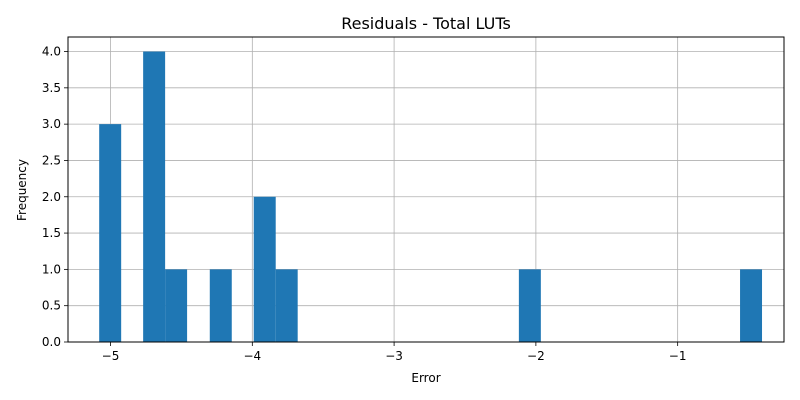  Describe the element at coordinates (51, 269) in the screenshot. I see `y-tick-label: 1.0` at that location.